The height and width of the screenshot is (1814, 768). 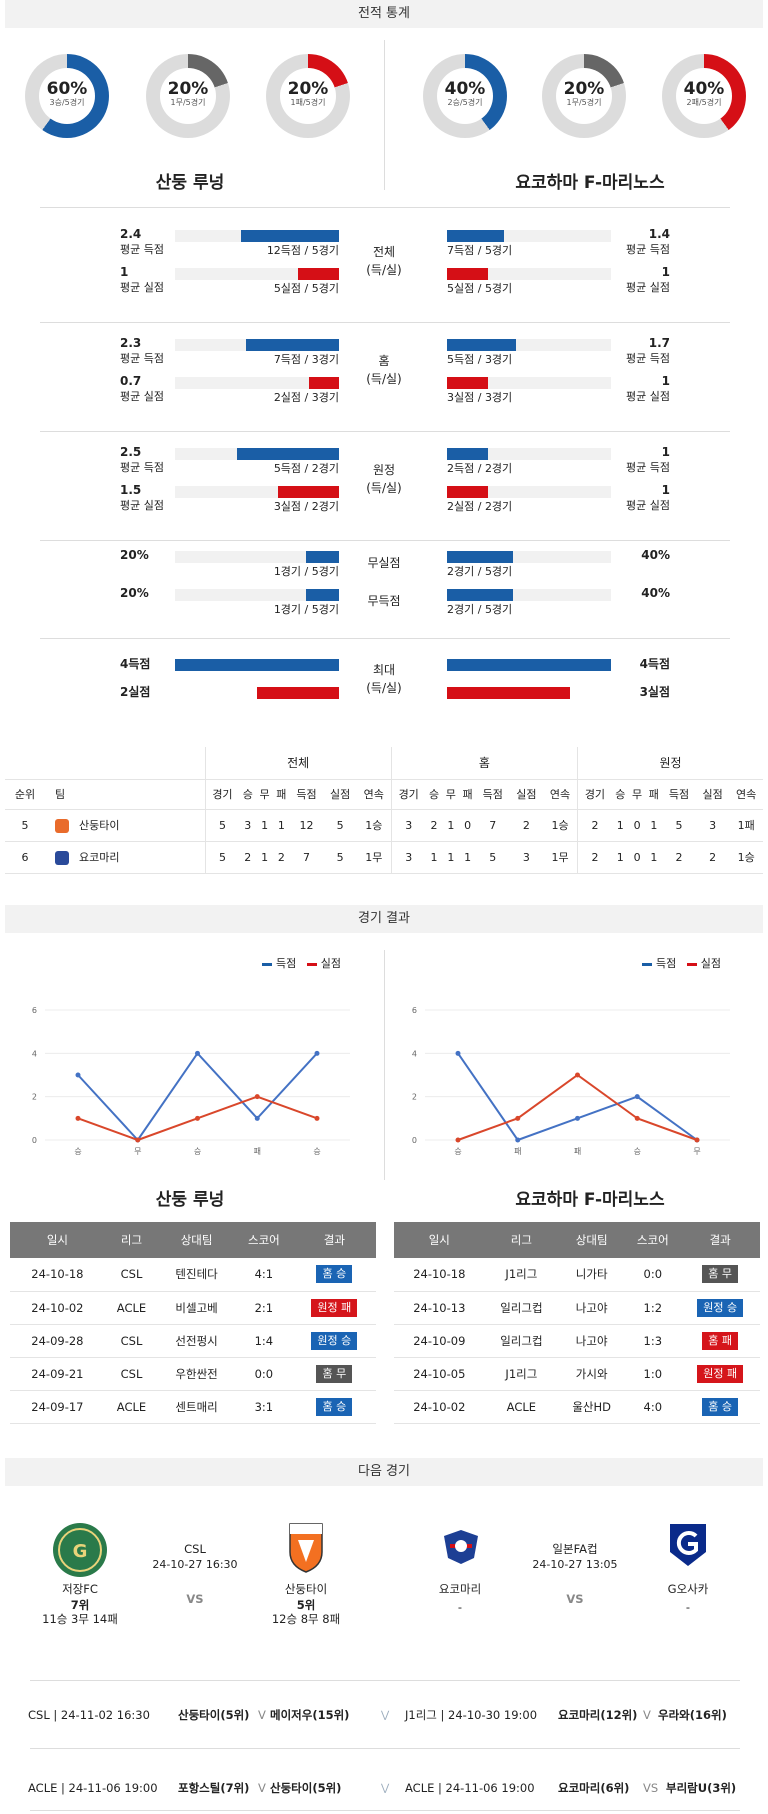 I want to click on result-cell: 2:1, so click(x=264, y=1308).